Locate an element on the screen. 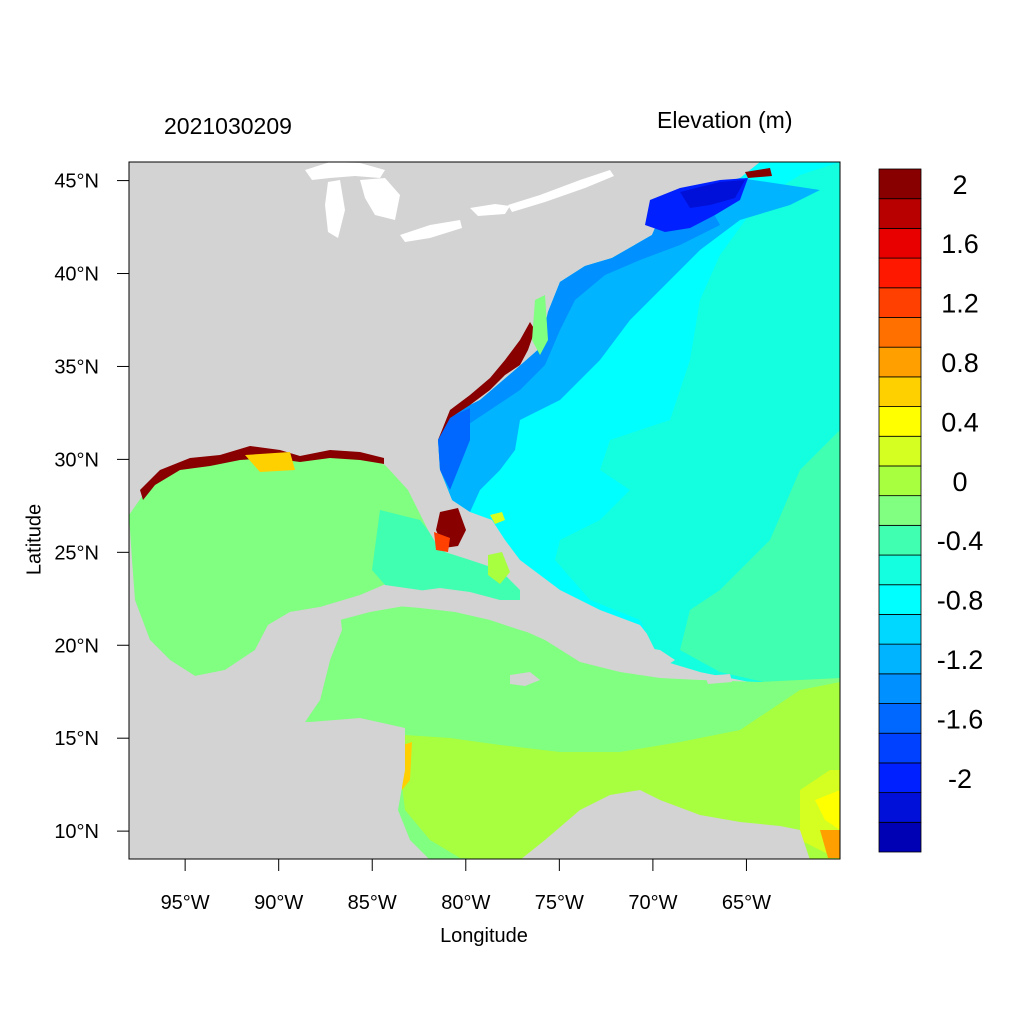  st-lawrence is located at coordinates (561, 191).